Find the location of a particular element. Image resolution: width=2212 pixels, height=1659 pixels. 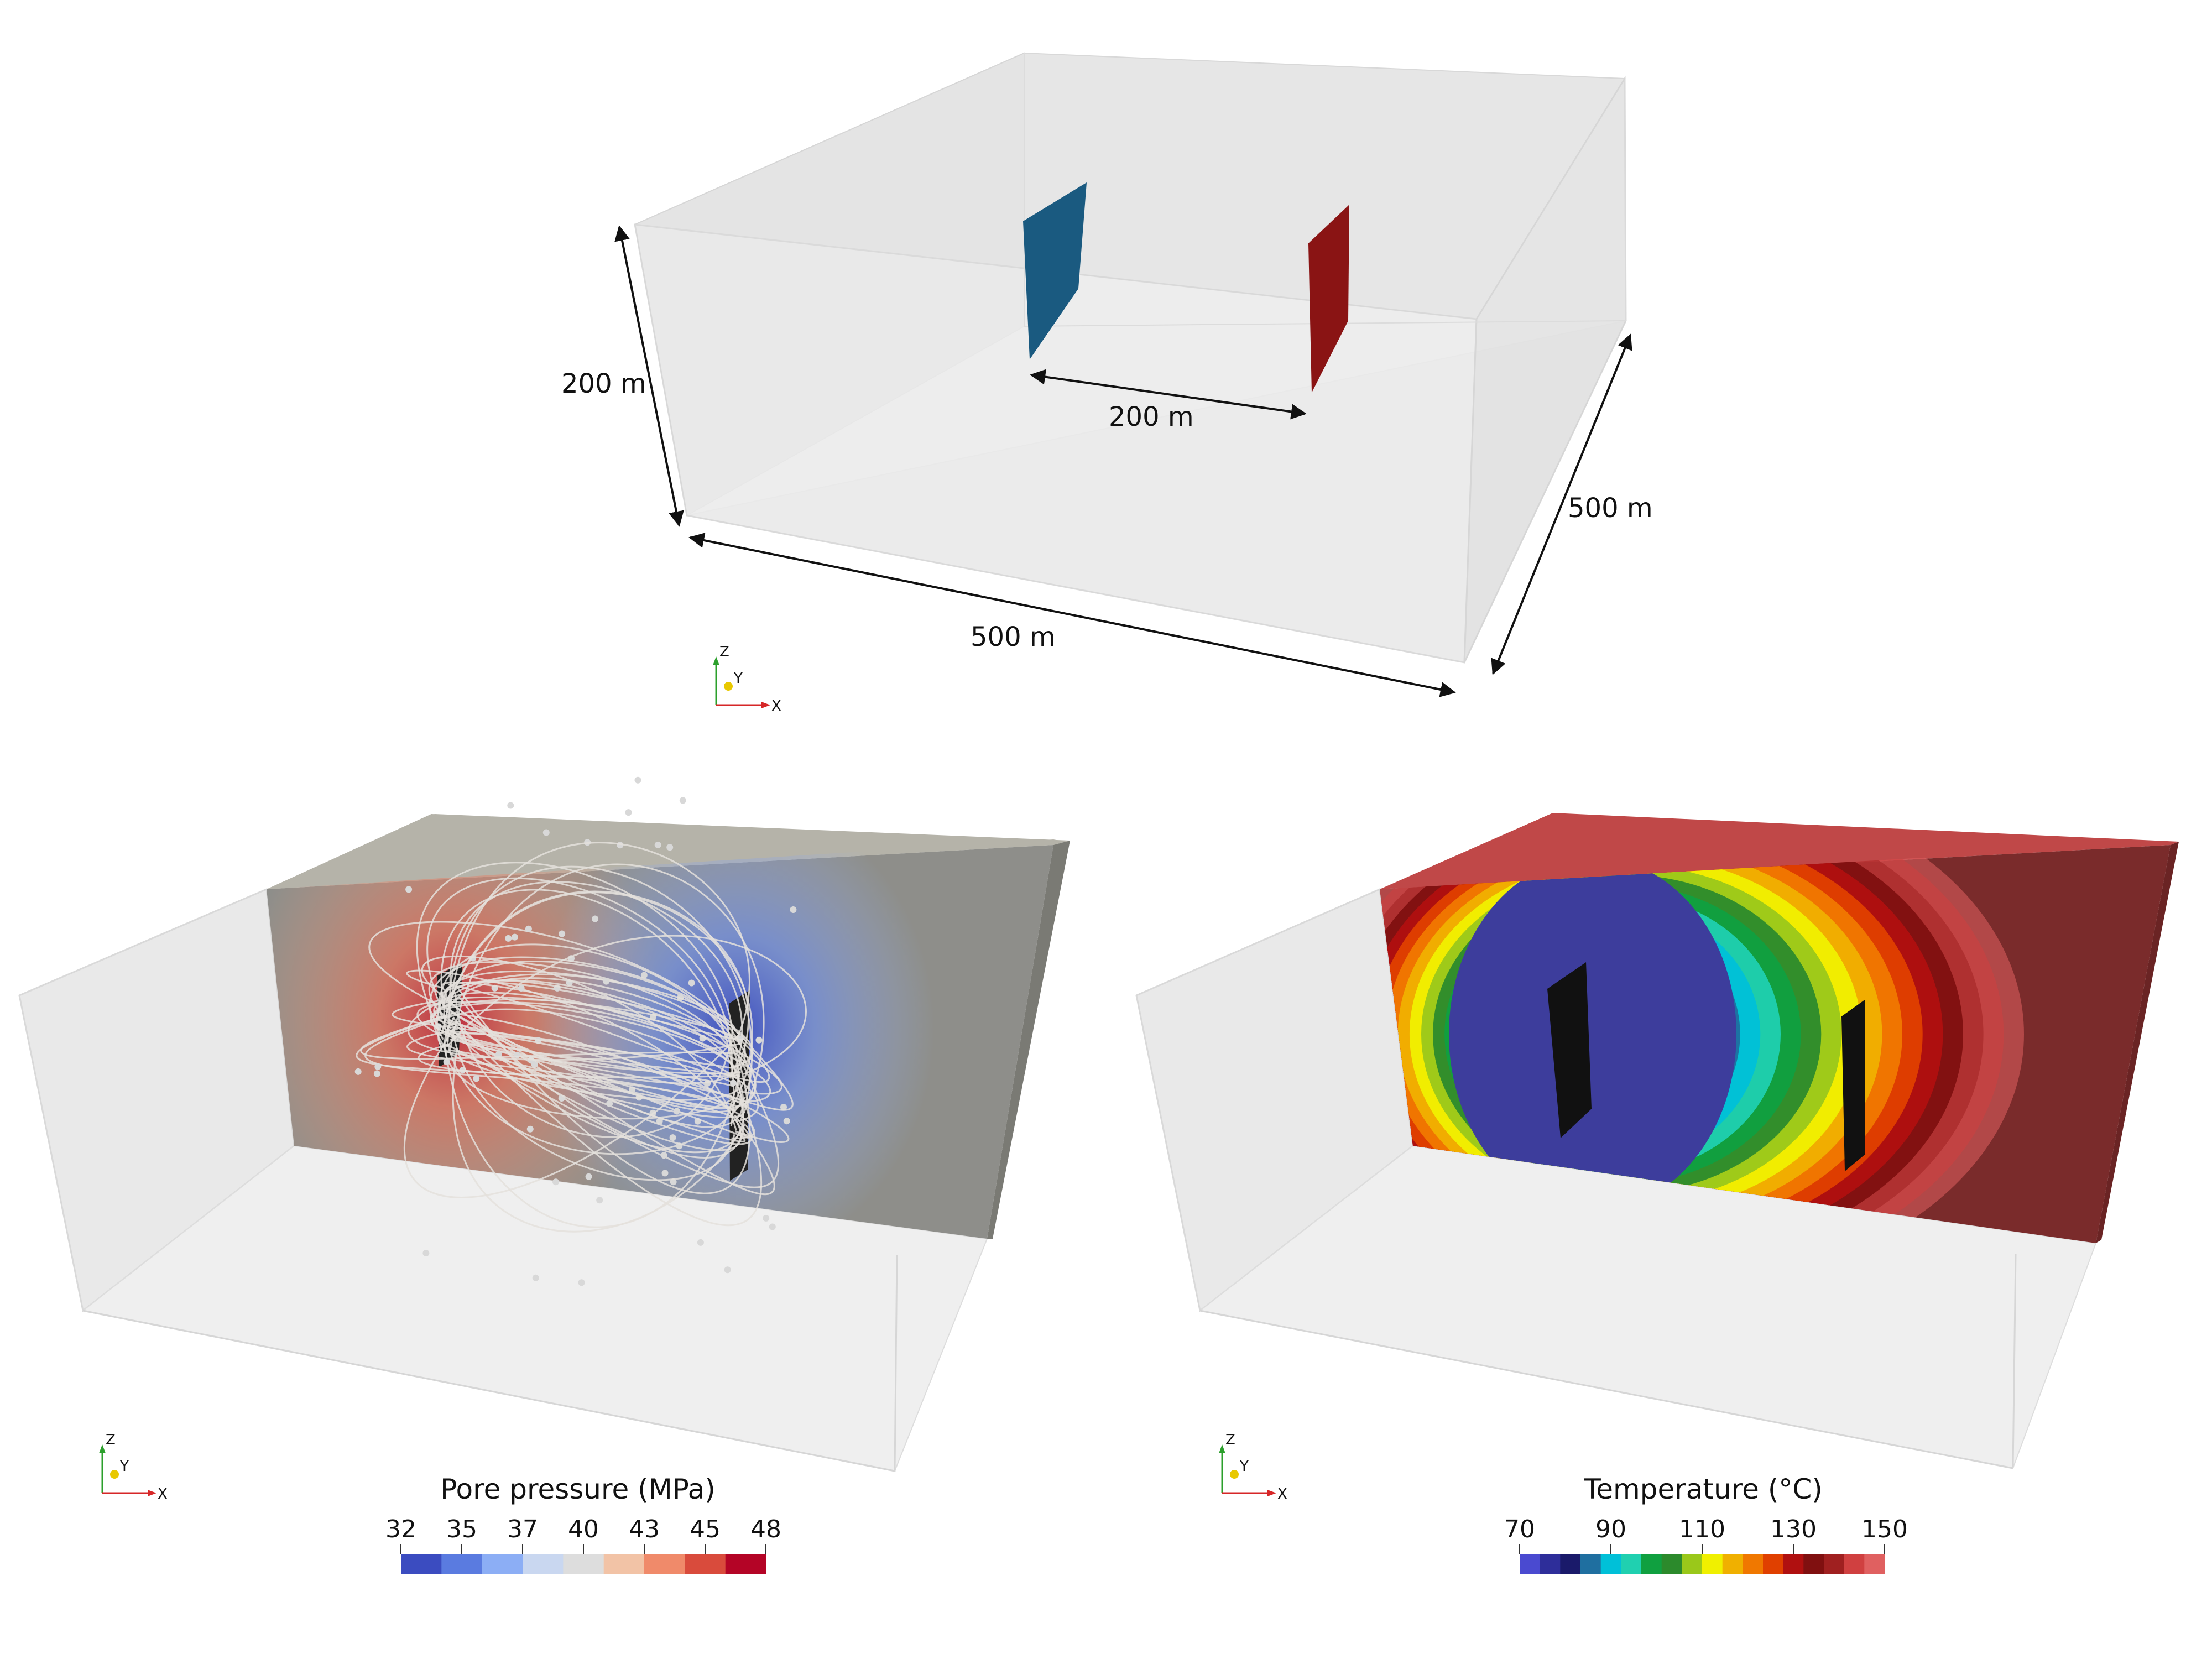

length-arrow is located at coordinates (1072, 615).